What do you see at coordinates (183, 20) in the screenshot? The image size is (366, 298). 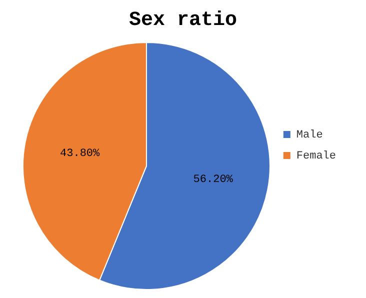 I see `chart-title: Sex ratio` at bounding box center [183, 20].